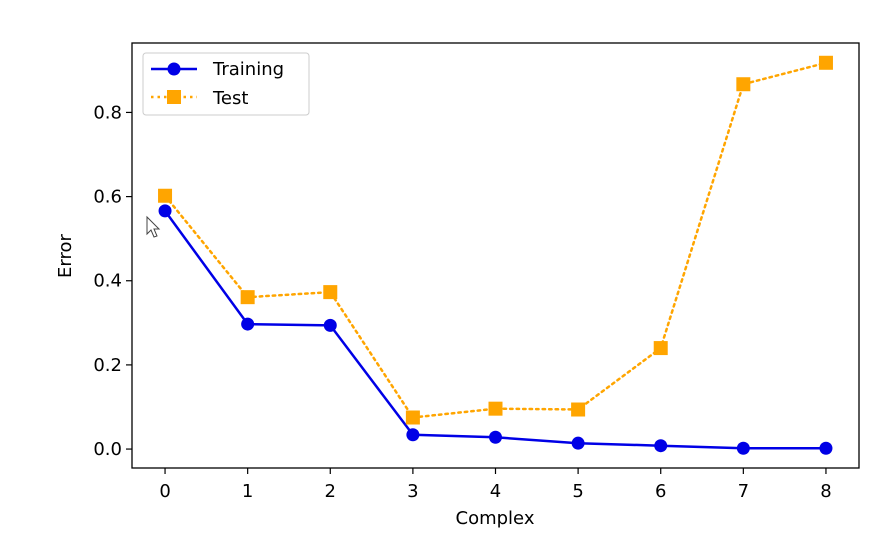 The image size is (879, 542). What do you see at coordinates (248, 69) in the screenshot?
I see `legend-training-label: Training` at bounding box center [248, 69].